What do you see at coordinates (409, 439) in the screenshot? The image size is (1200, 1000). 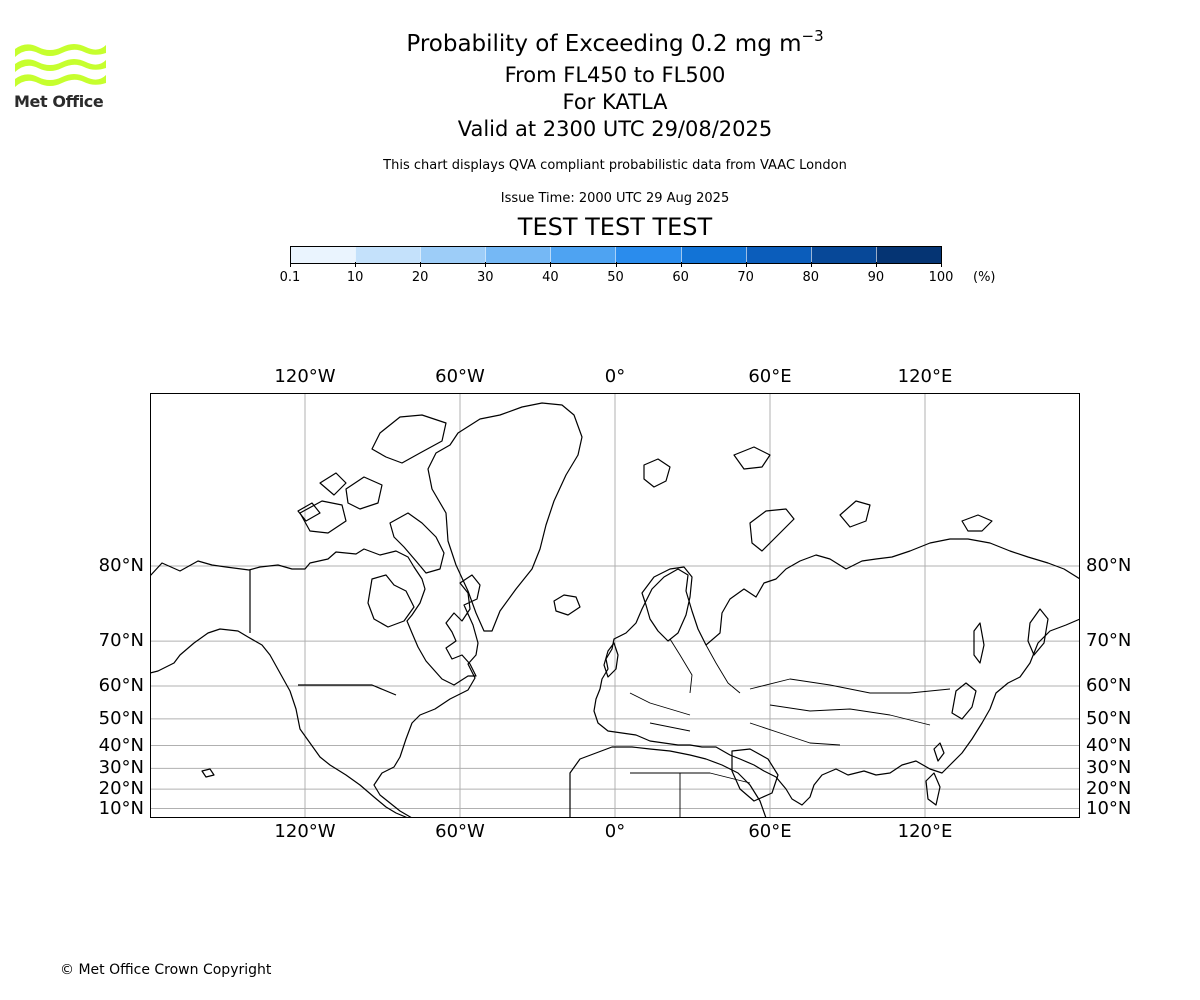 I see `ellesmere-island-coastline` at bounding box center [409, 439].